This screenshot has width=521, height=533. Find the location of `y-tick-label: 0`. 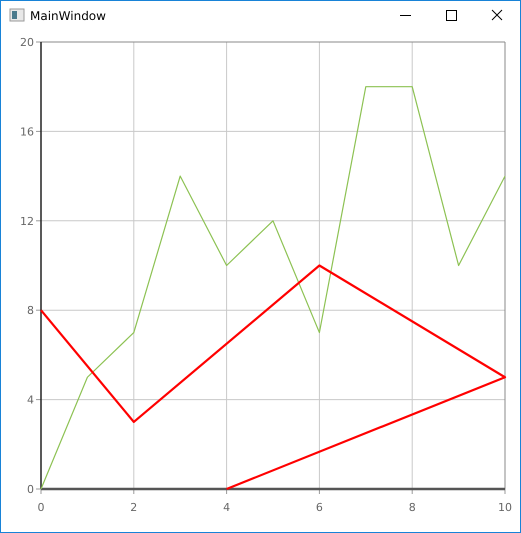

y-tick-label: 0 is located at coordinates (30, 489).